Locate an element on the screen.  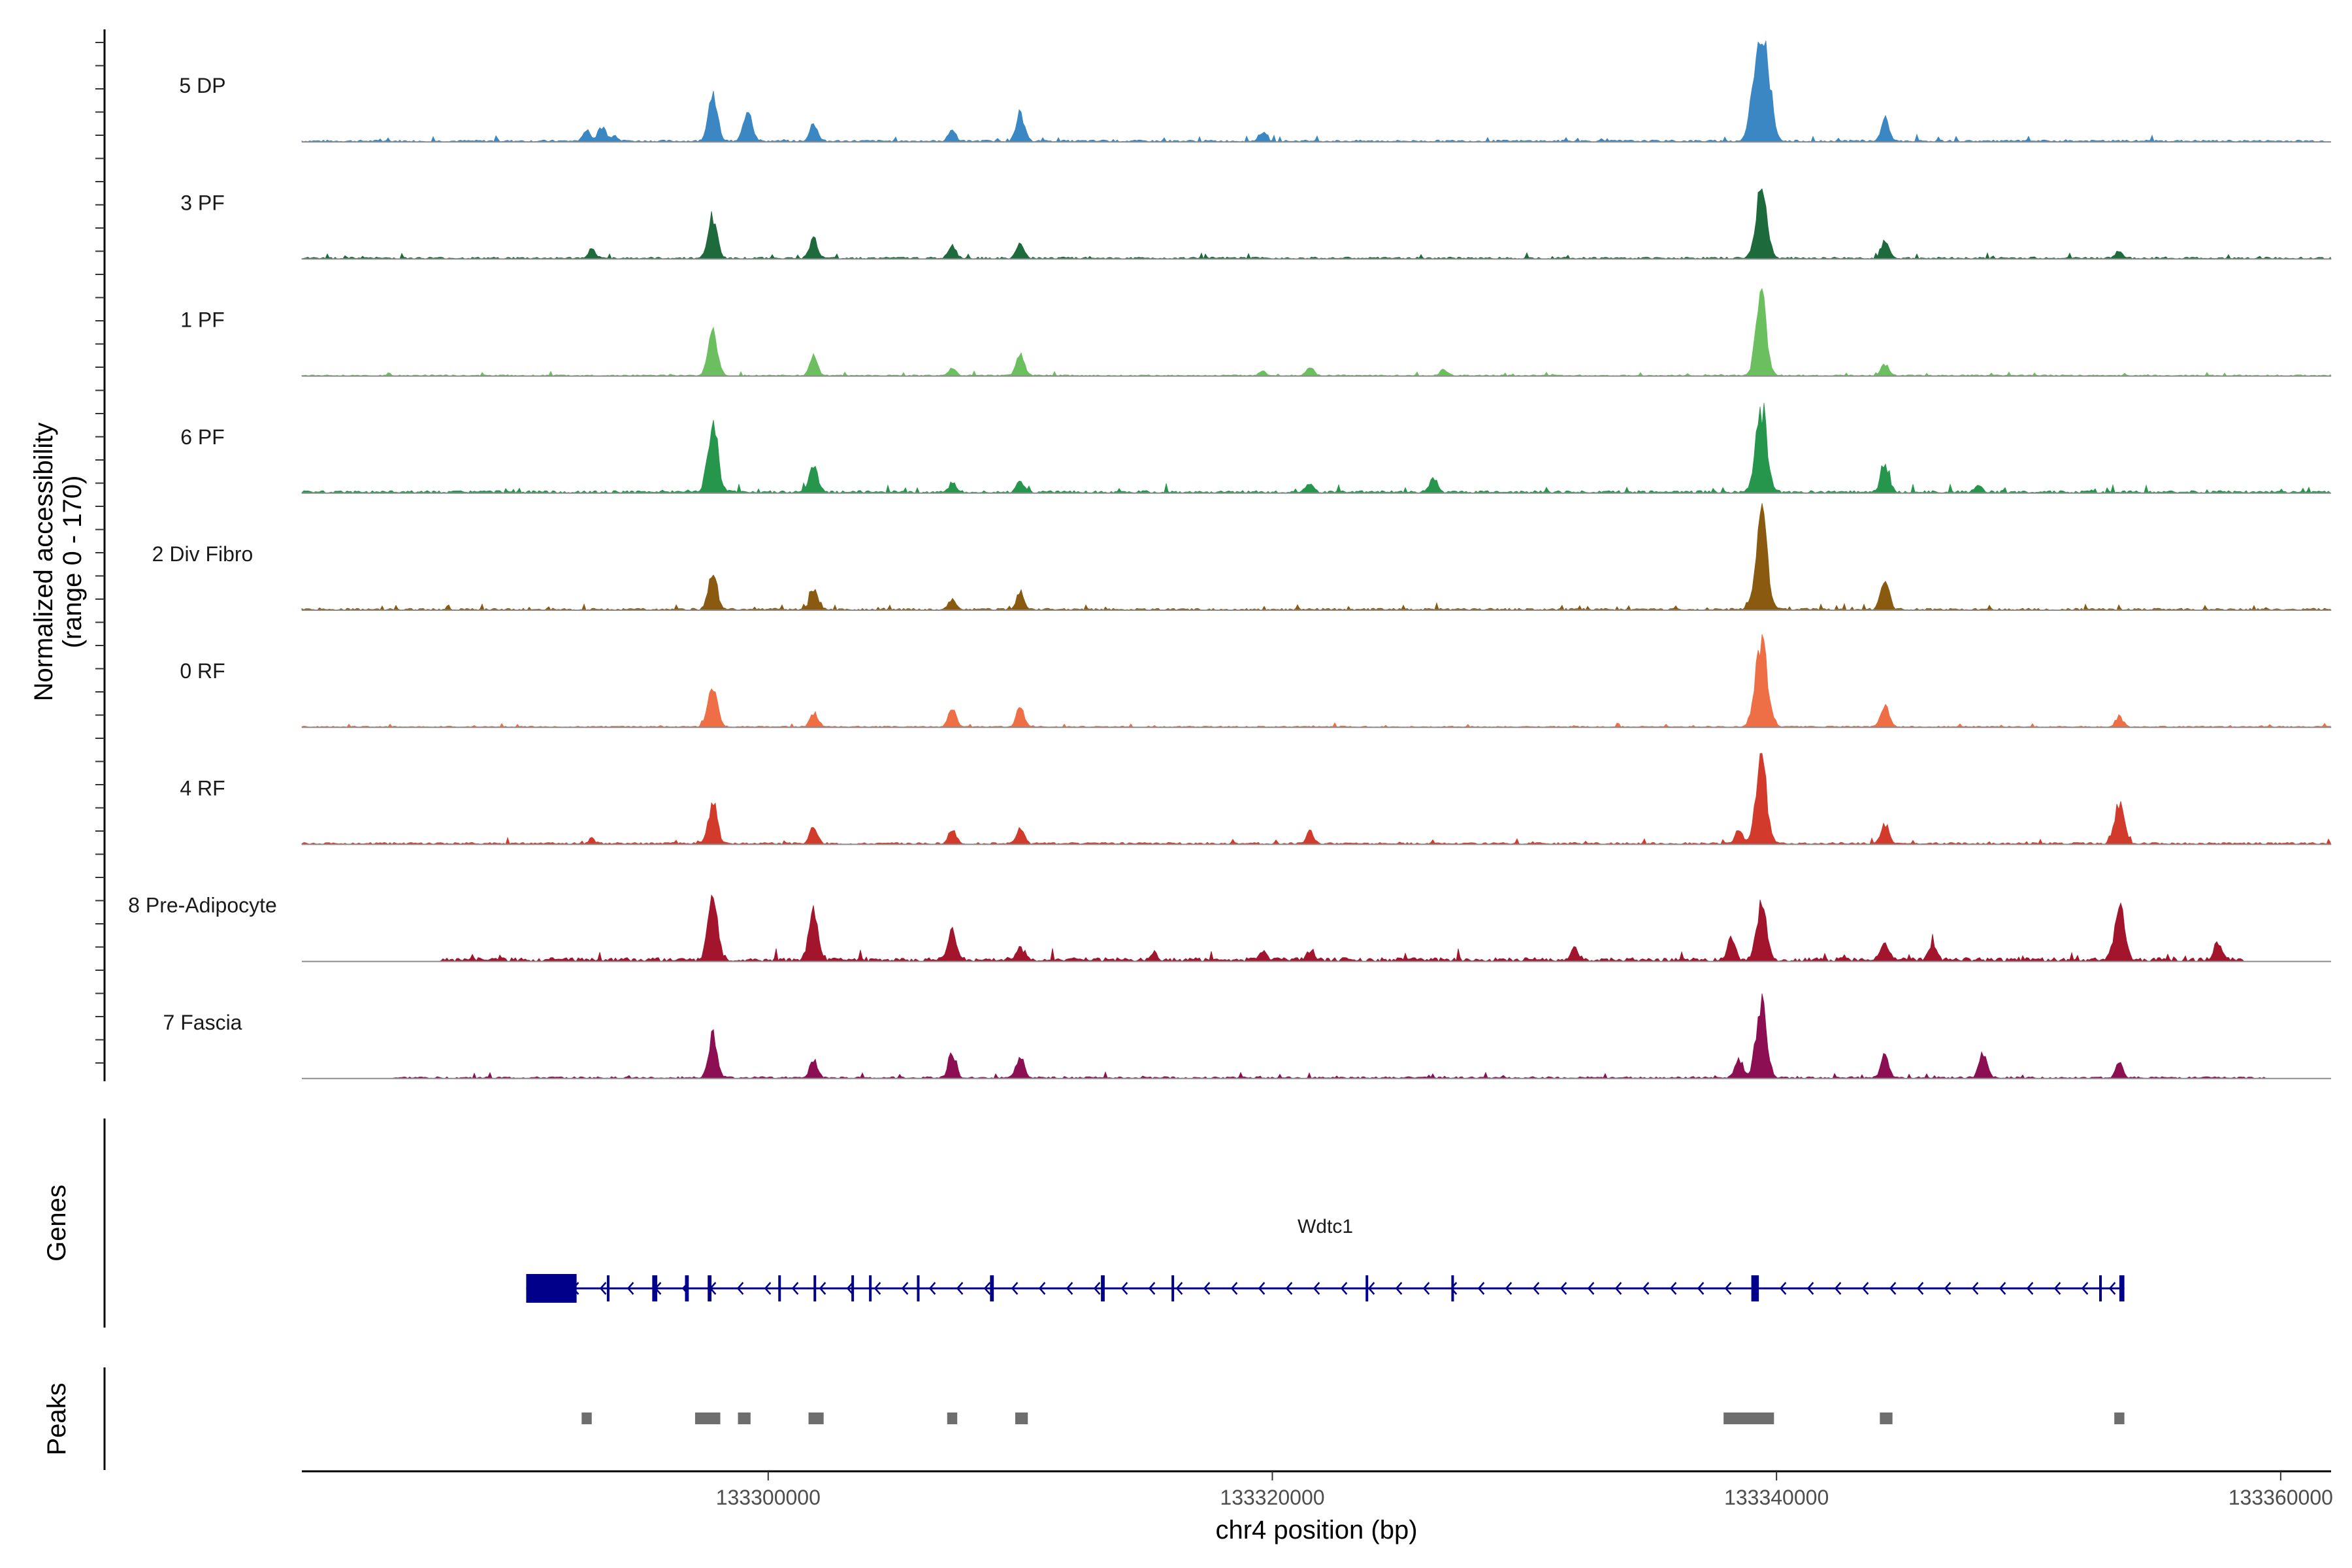
y-axis-title-line: (range 0 - 170) is located at coordinates (72, 562).